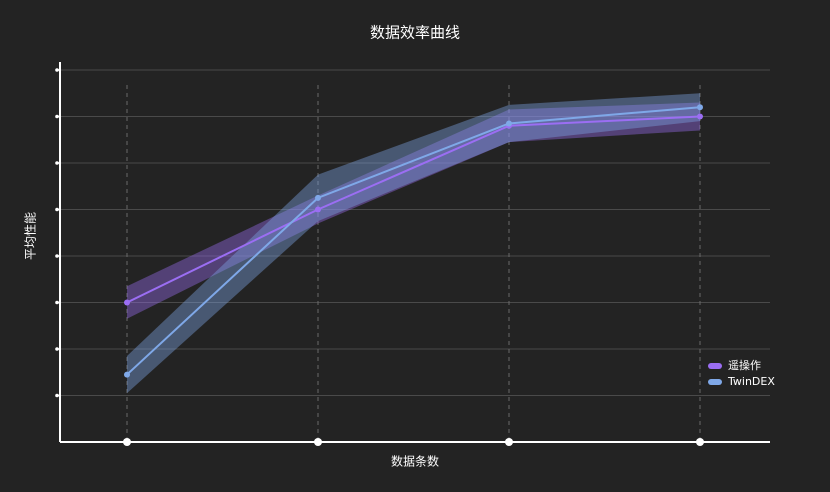 This screenshot has height=492, width=830. What do you see at coordinates (744, 365) in the screenshot?
I see `legend-label: 遥操作` at bounding box center [744, 365].